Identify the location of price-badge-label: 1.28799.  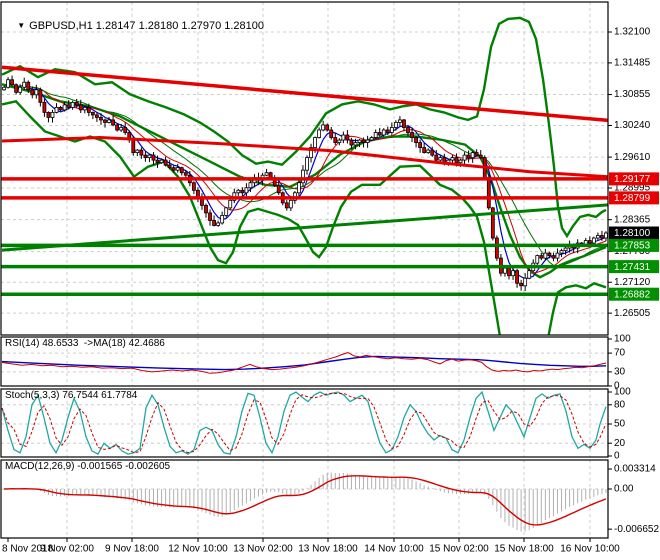
(632, 198).